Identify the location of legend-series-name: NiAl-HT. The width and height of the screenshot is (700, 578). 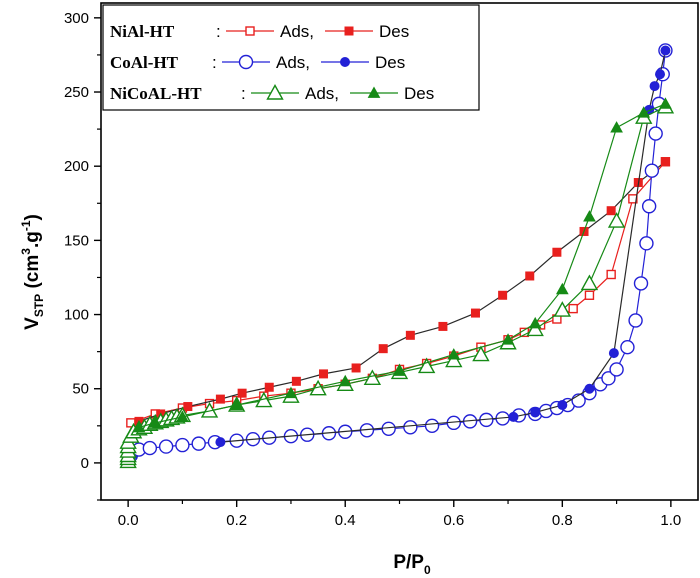
(142, 31).